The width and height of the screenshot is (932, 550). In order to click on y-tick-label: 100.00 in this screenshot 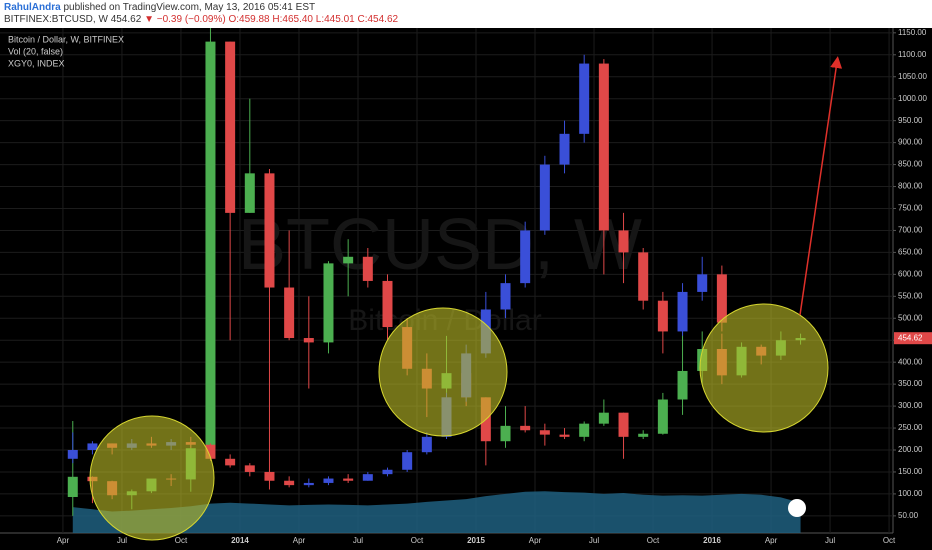, I will do `click(910, 493)`.